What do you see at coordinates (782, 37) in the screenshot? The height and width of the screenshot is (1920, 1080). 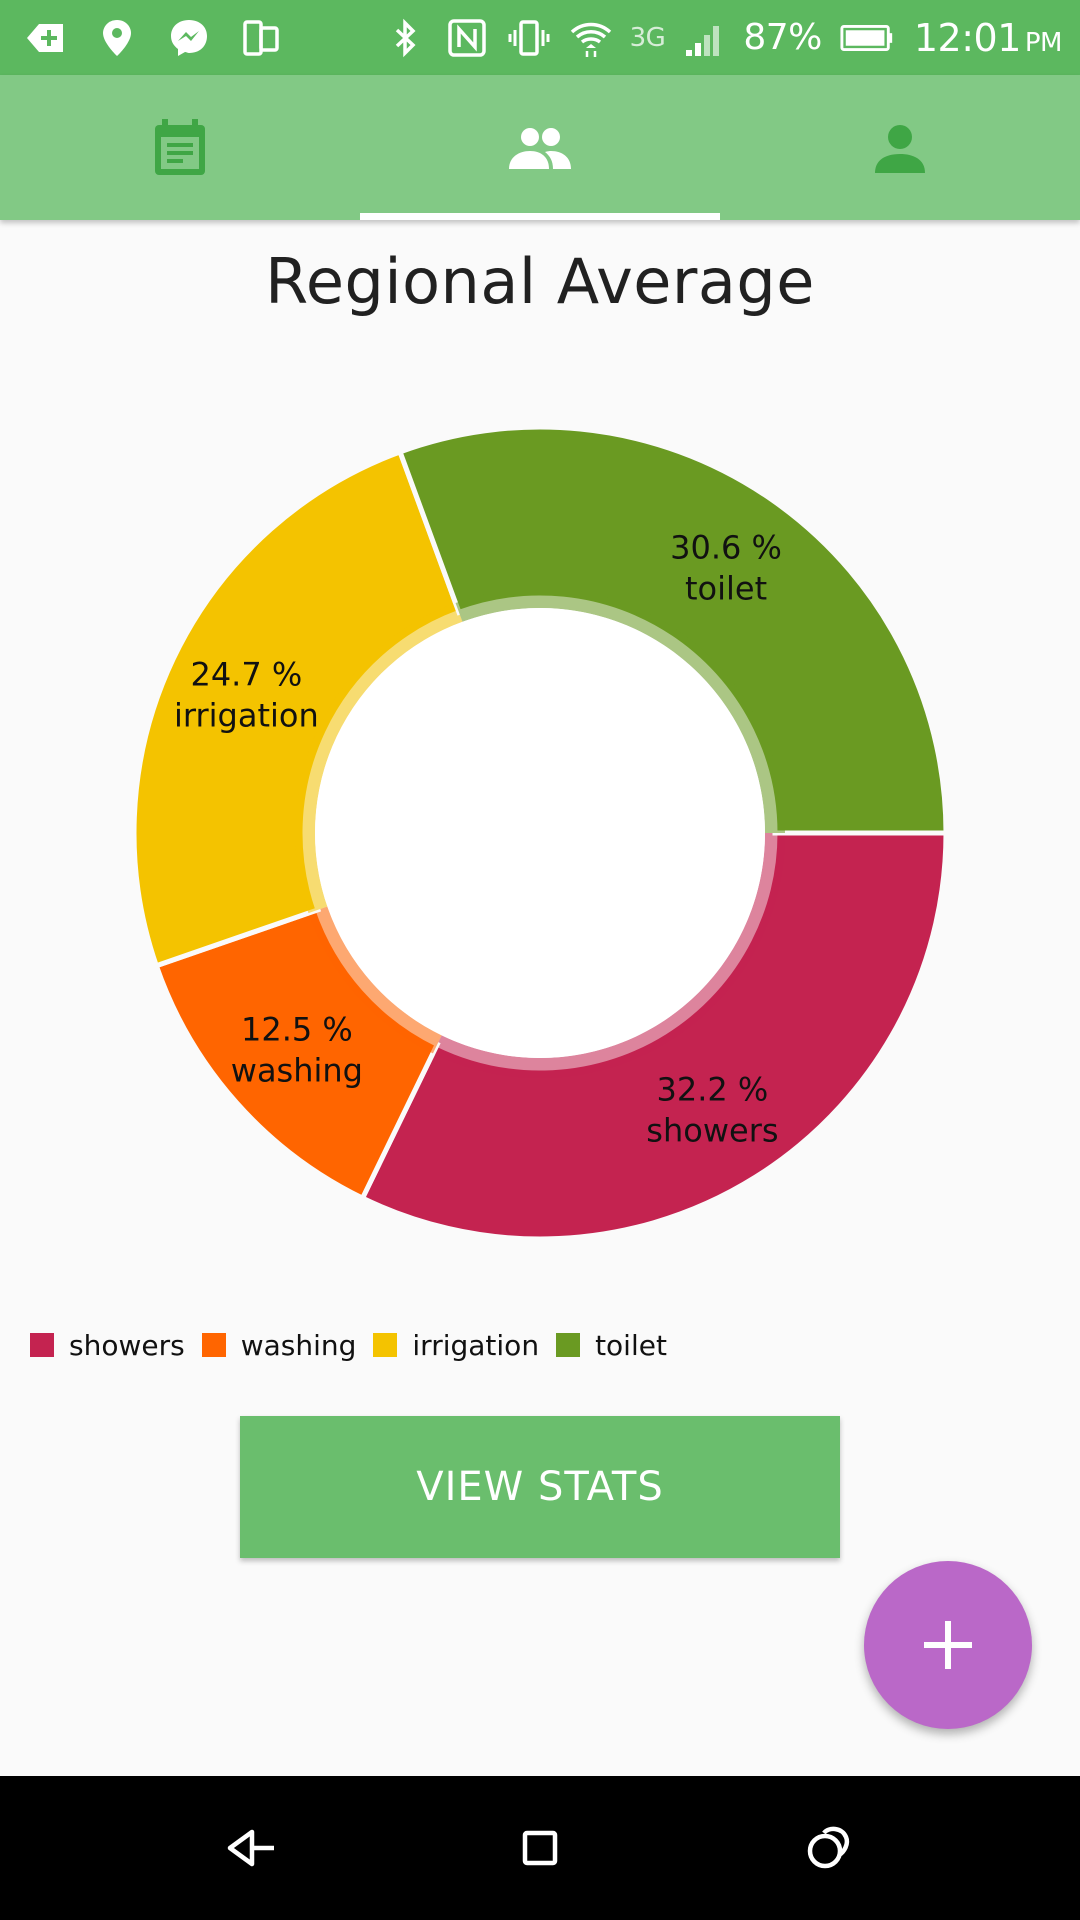 I see `battery-percent: 87%` at bounding box center [782, 37].